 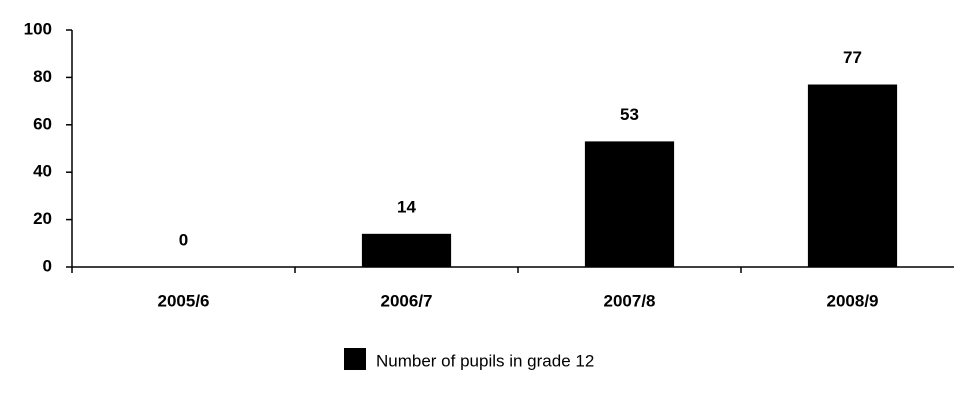 I want to click on data-label: 0, so click(x=183, y=239).